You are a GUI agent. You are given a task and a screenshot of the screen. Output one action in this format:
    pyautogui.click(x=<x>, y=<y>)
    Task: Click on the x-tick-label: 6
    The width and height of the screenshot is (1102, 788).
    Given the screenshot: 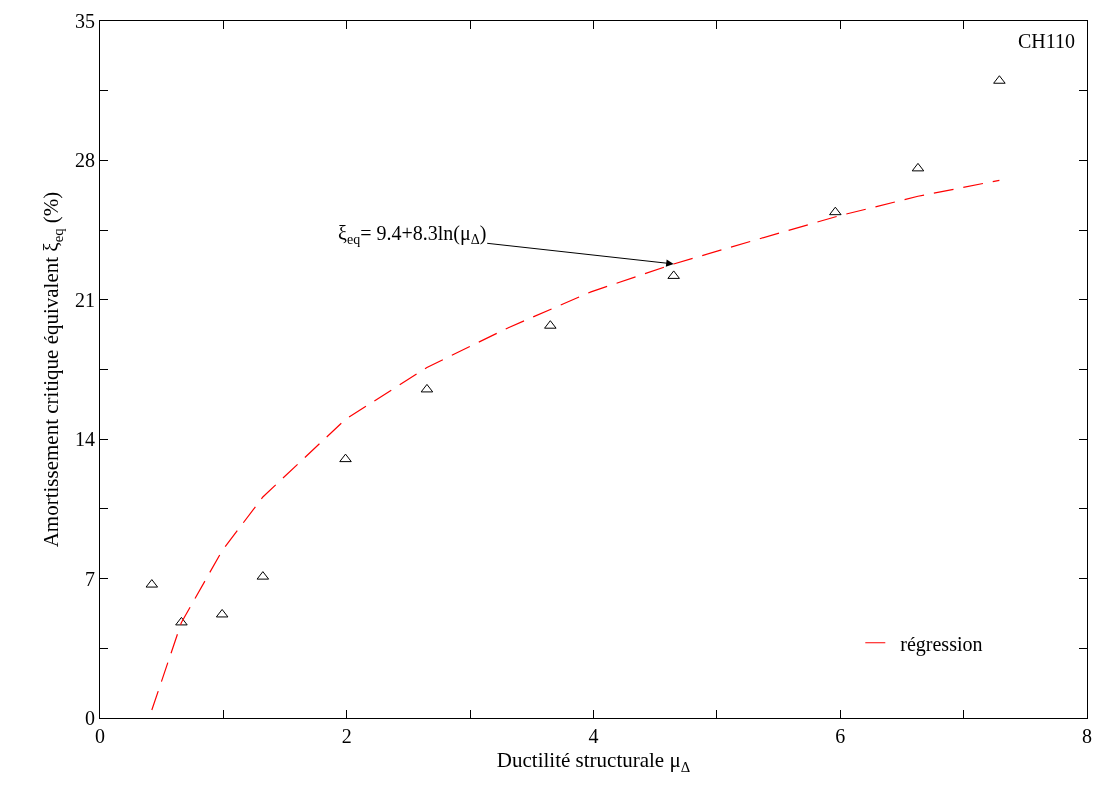 What is the action you would take?
    pyautogui.click(x=840, y=736)
    